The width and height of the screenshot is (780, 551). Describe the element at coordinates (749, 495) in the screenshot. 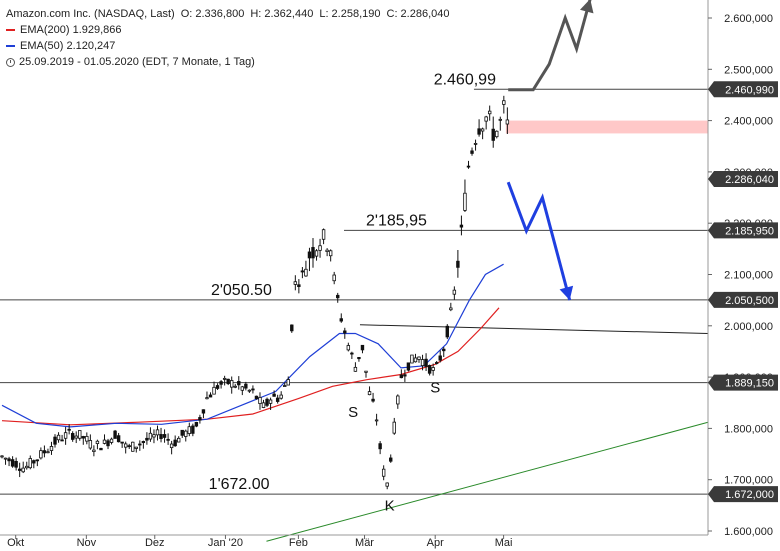

I see `level-price-tag: 1.672,000` at that location.